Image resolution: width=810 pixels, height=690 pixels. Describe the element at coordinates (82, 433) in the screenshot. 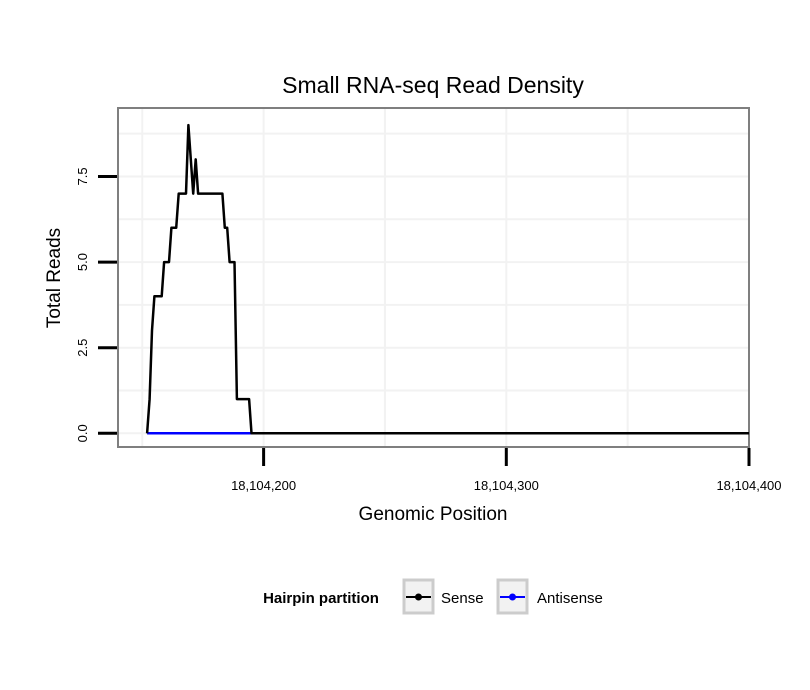

I see `y-tick-label: 0.0` at that location.